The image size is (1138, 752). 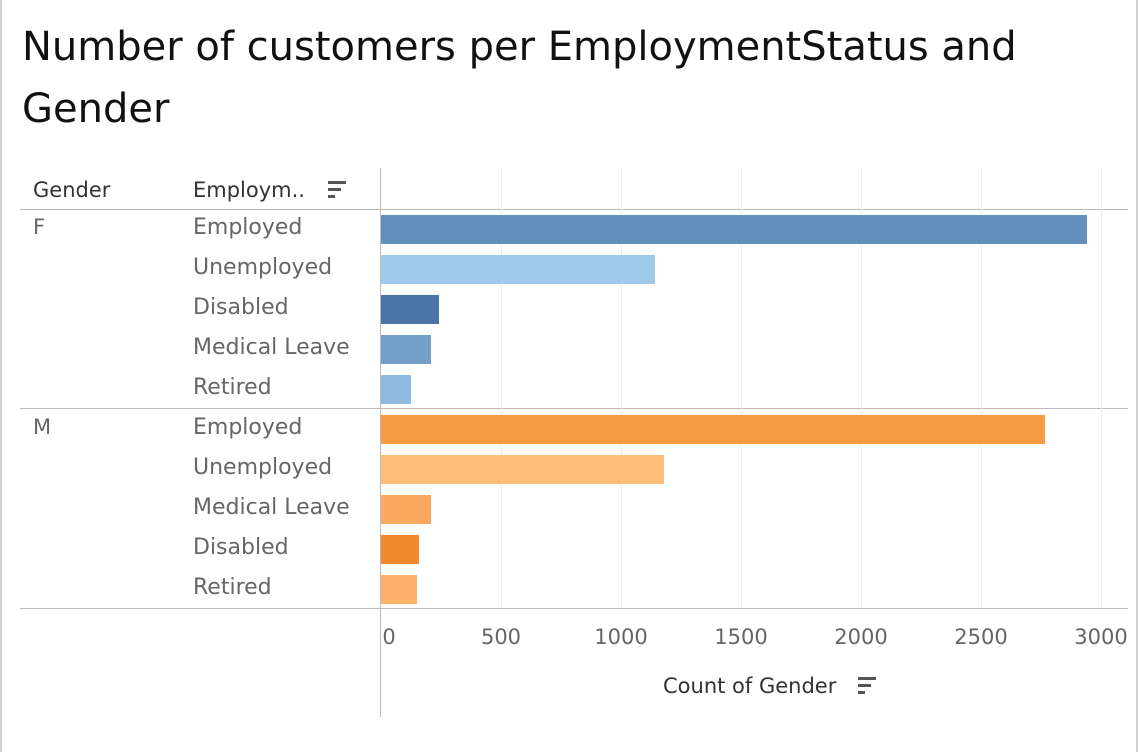 I want to click on bar-m-disabled, so click(x=400, y=549).